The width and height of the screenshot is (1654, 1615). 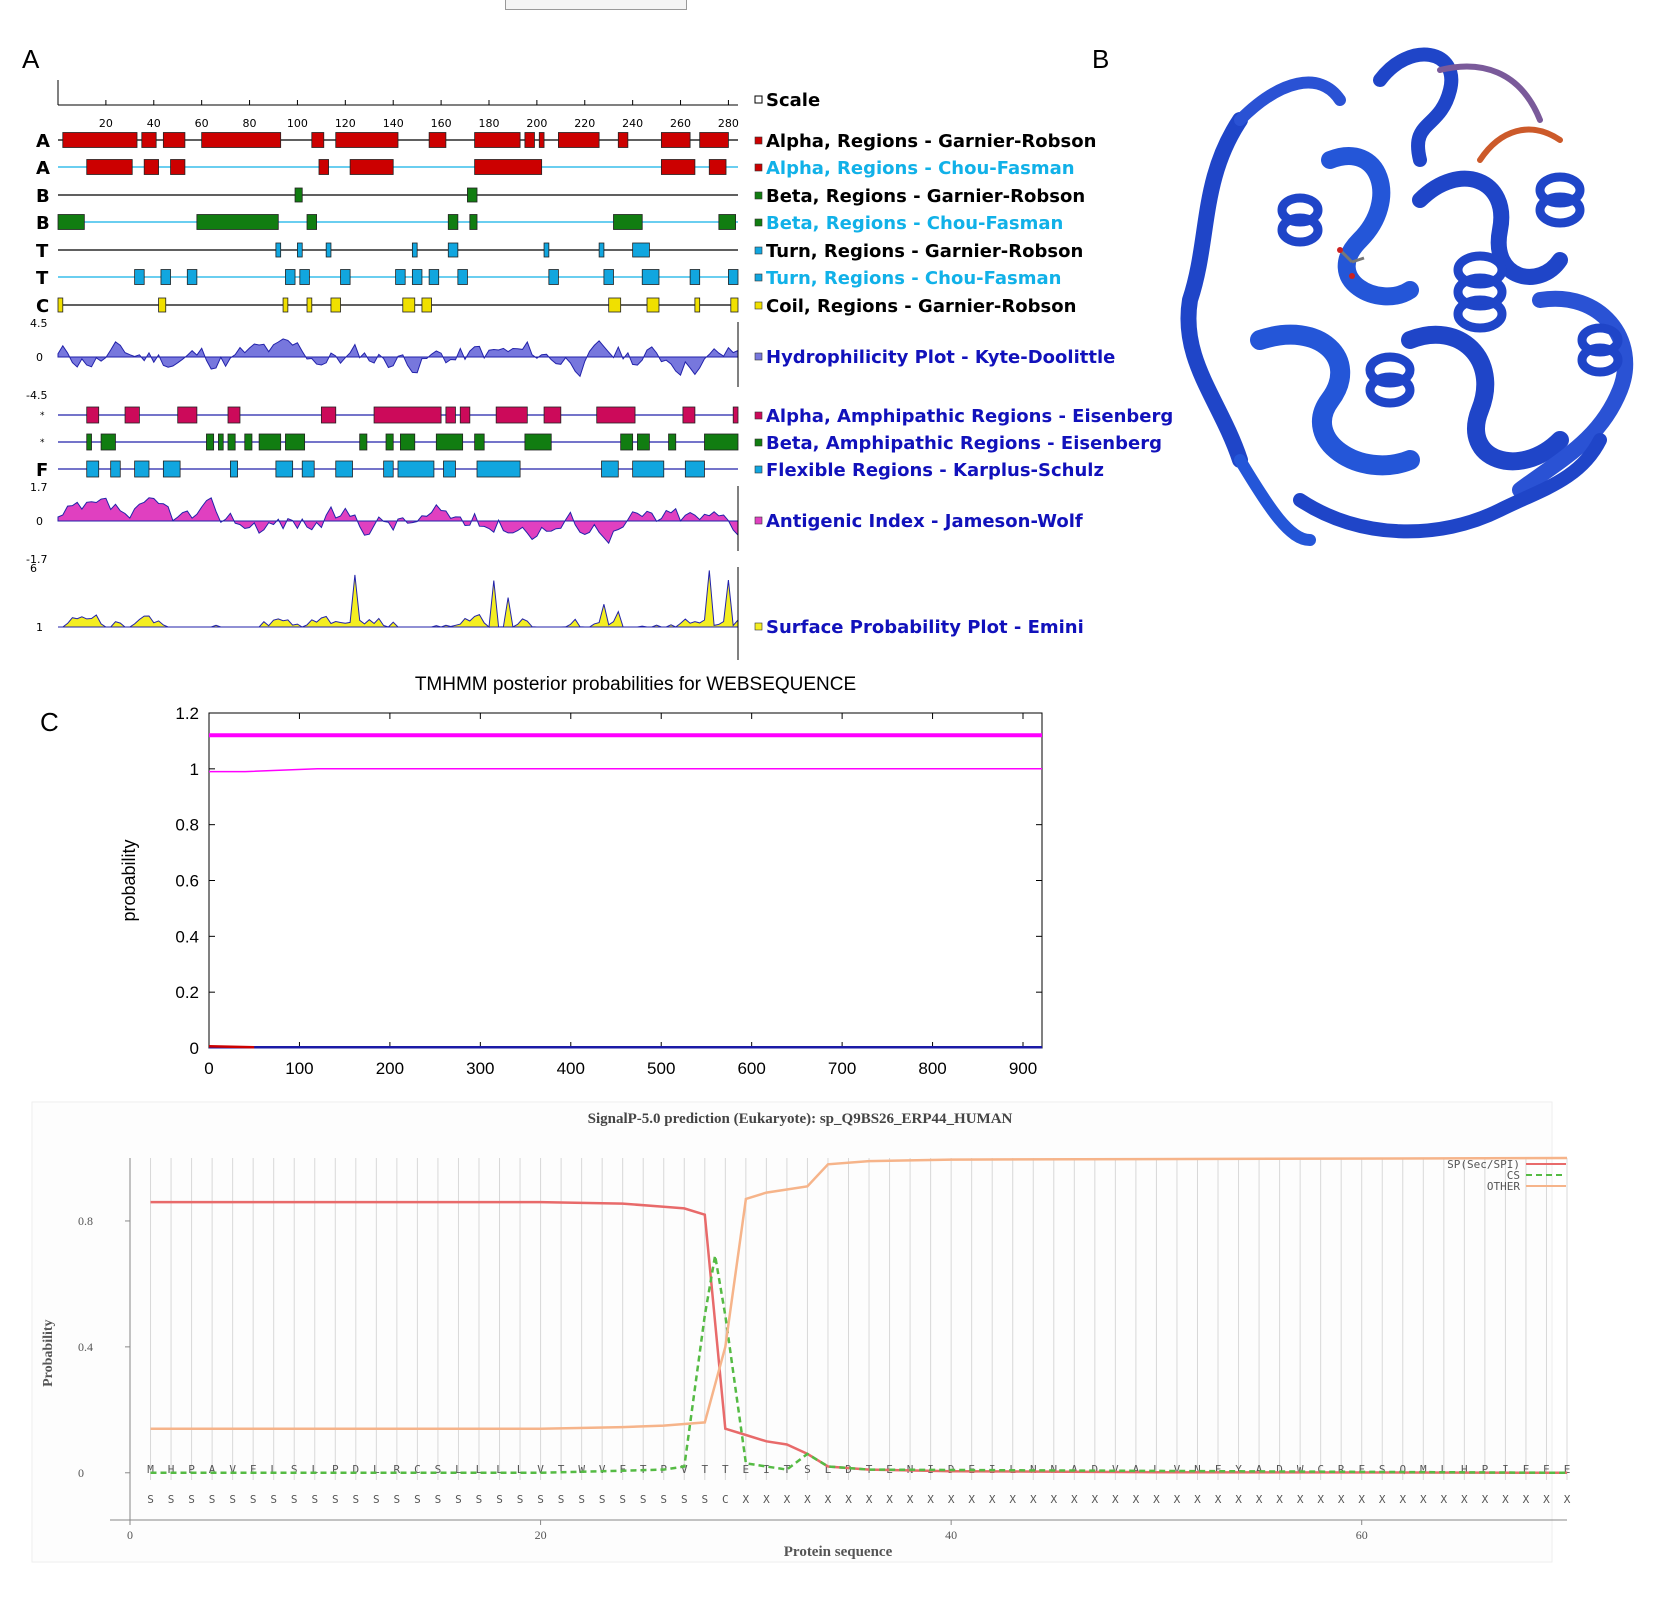 What do you see at coordinates (299, 1068) in the screenshot?
I see `tmhmm-x-tick-label: 100` at bounding box center [299, 1068].